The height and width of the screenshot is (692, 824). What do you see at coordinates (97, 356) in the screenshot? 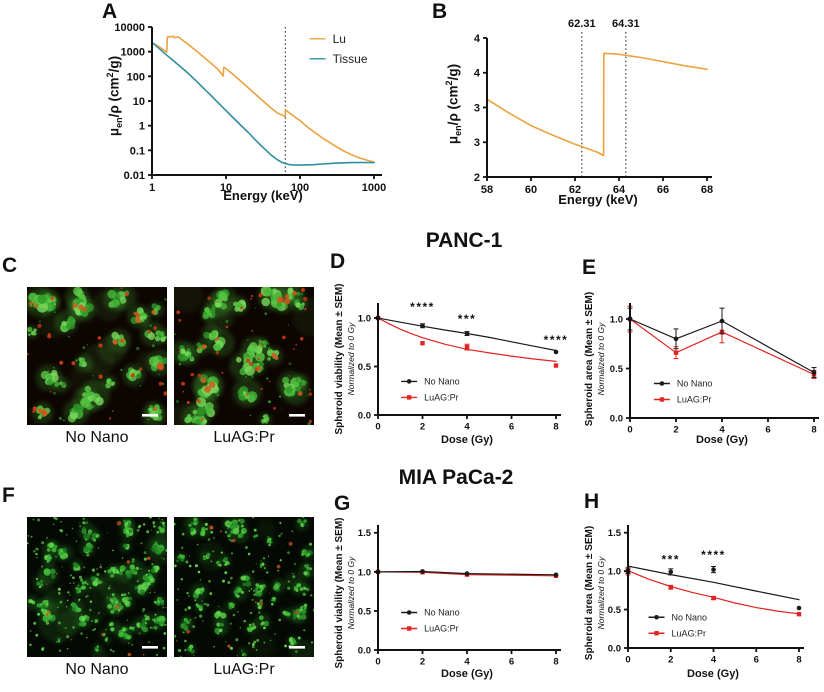
I see `micrograph-panc1-no-nano` at bounding box center [97, 356].